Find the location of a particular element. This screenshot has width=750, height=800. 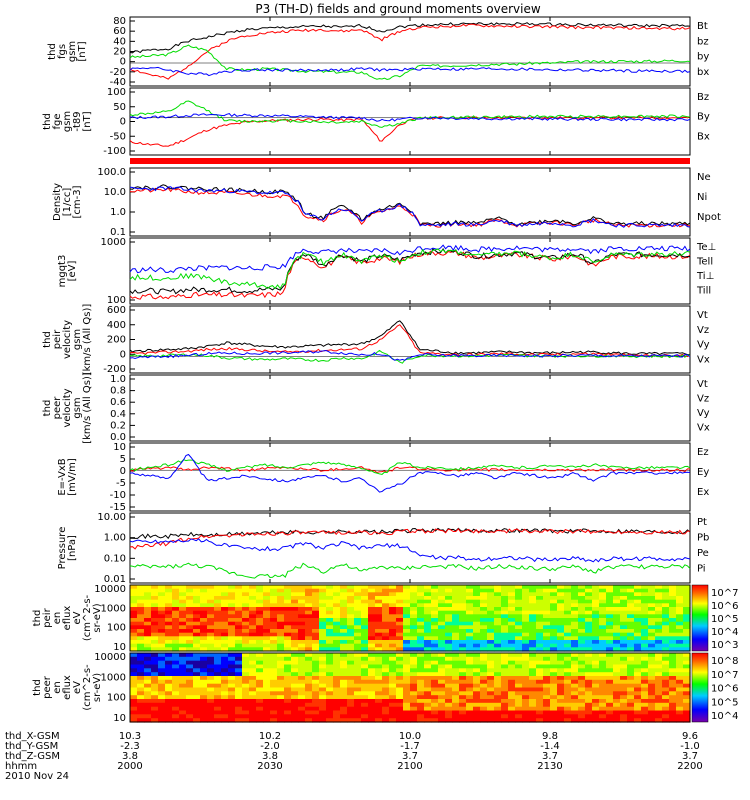

legend-entry: bz is located at coordinates (703, 41).